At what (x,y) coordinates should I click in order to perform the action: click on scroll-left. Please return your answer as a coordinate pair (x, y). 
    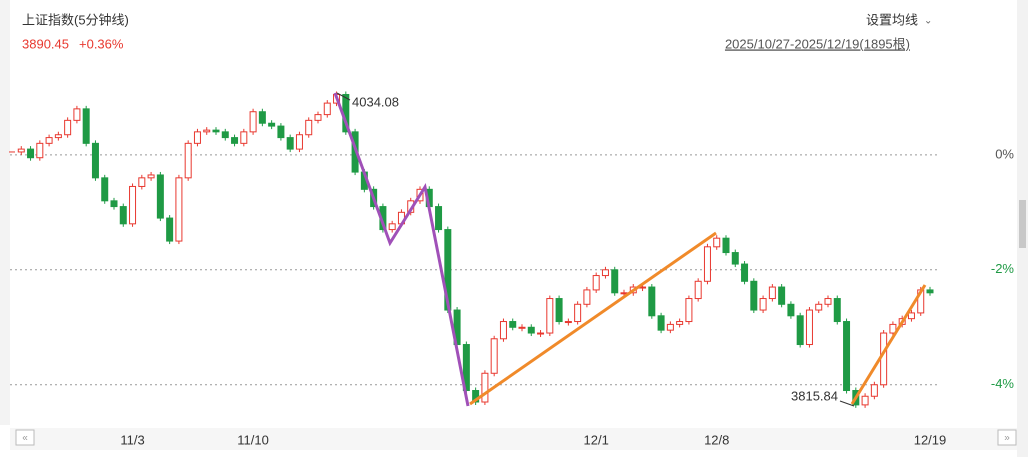
    Looking at the image, I should click on (25, 437).